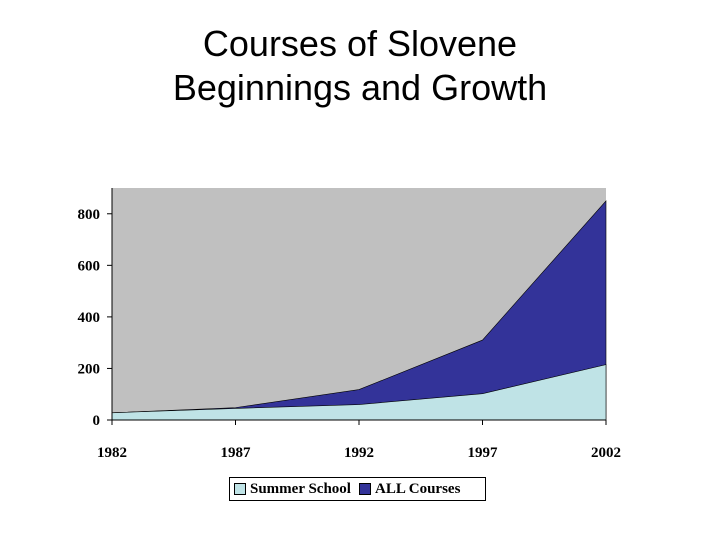  Describe the element at coordinates (360, 87) in the screenshot. I see `chart-title-line2: Beginnings and Growth` at that location.